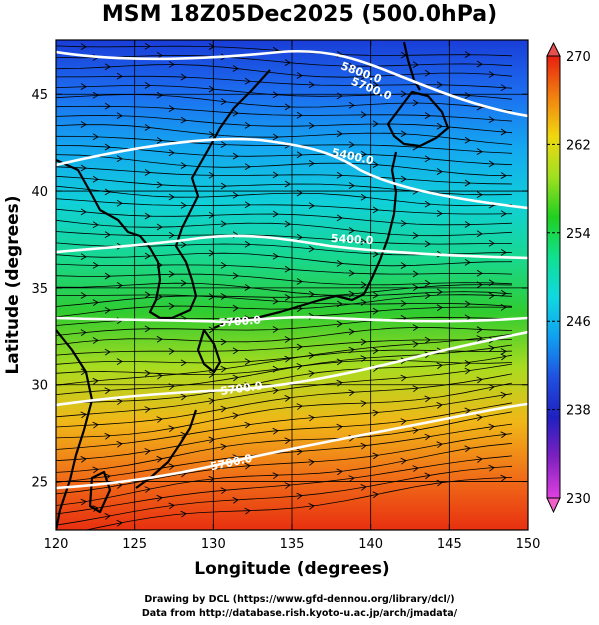 This screenshot has width=599, height=625. Describe the element at coordinates (292, 544) in the screenshot. I see `x-tick-label: 135` at that location.